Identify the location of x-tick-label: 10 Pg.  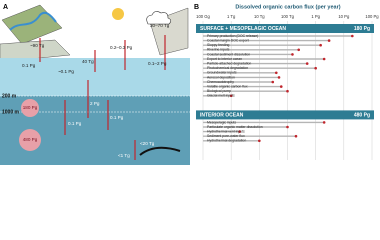
(344, 16).